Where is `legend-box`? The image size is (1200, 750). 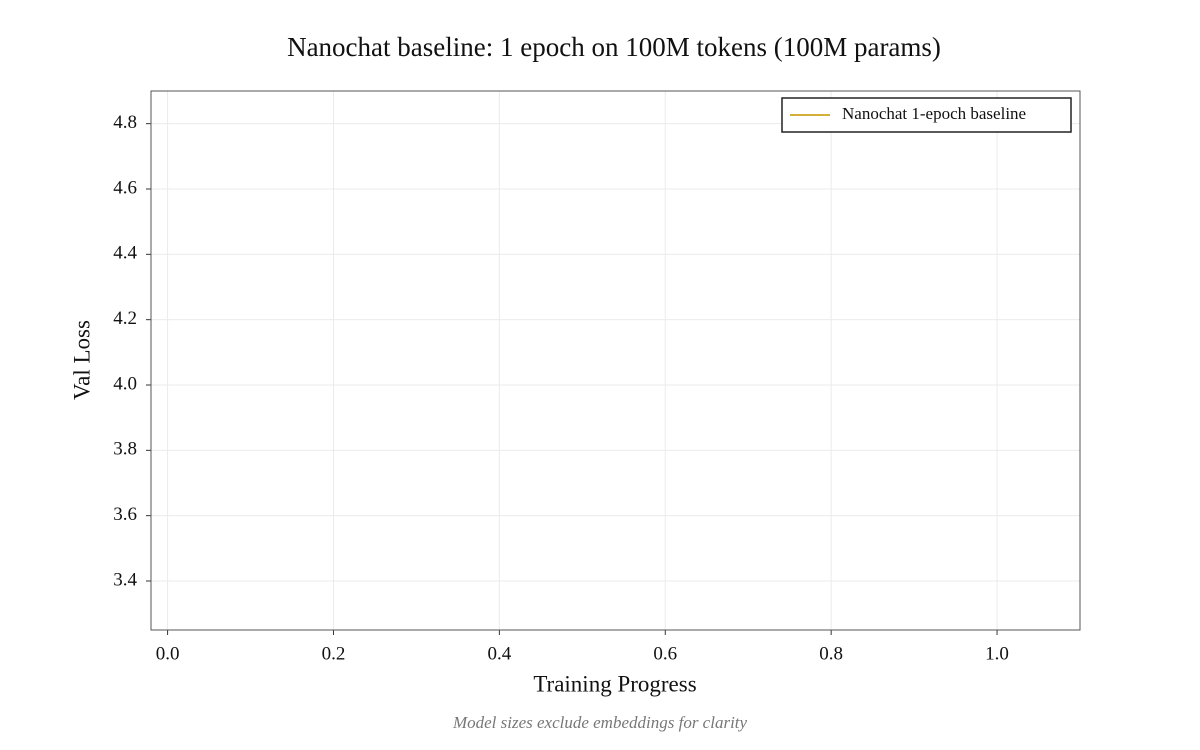
legend-box is located at coordinates (926, 115).